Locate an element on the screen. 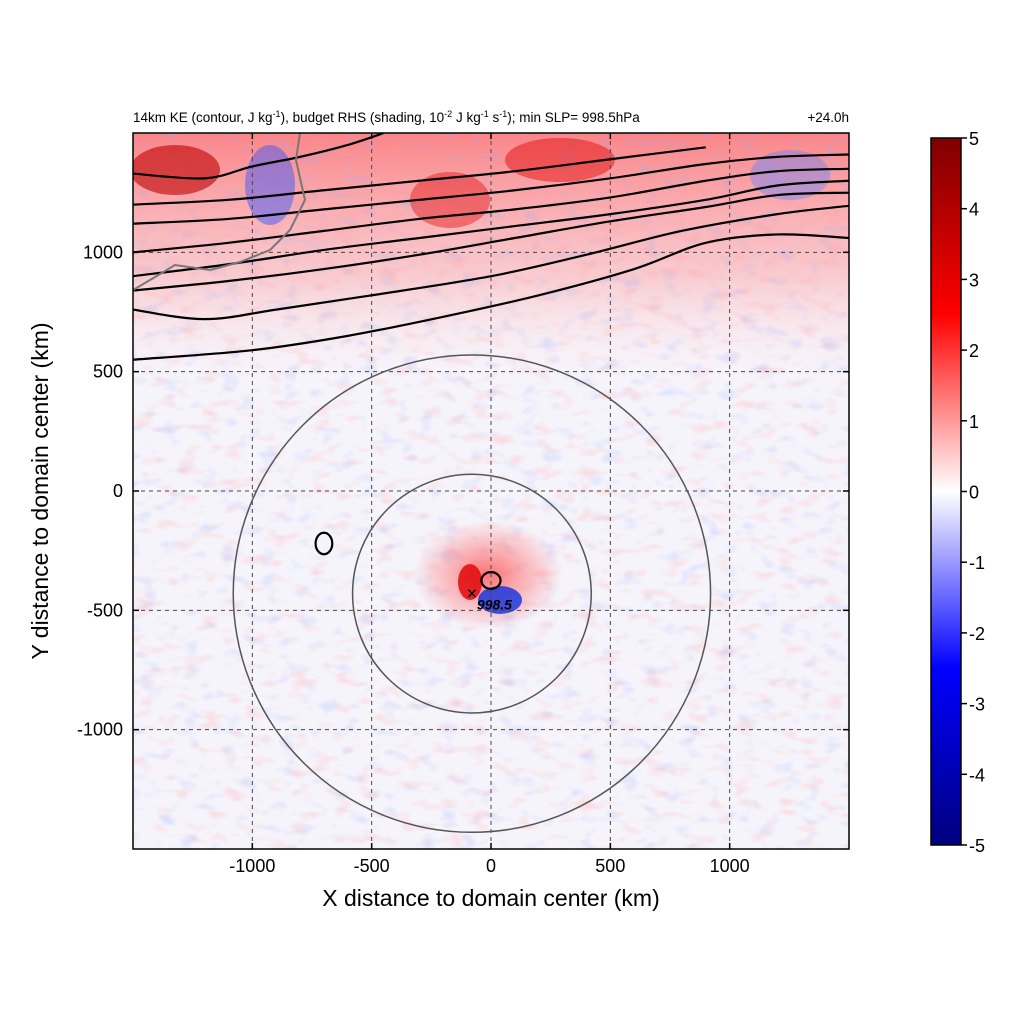  colorbar-tick-label: -3 is located at coordinates (977, 705).